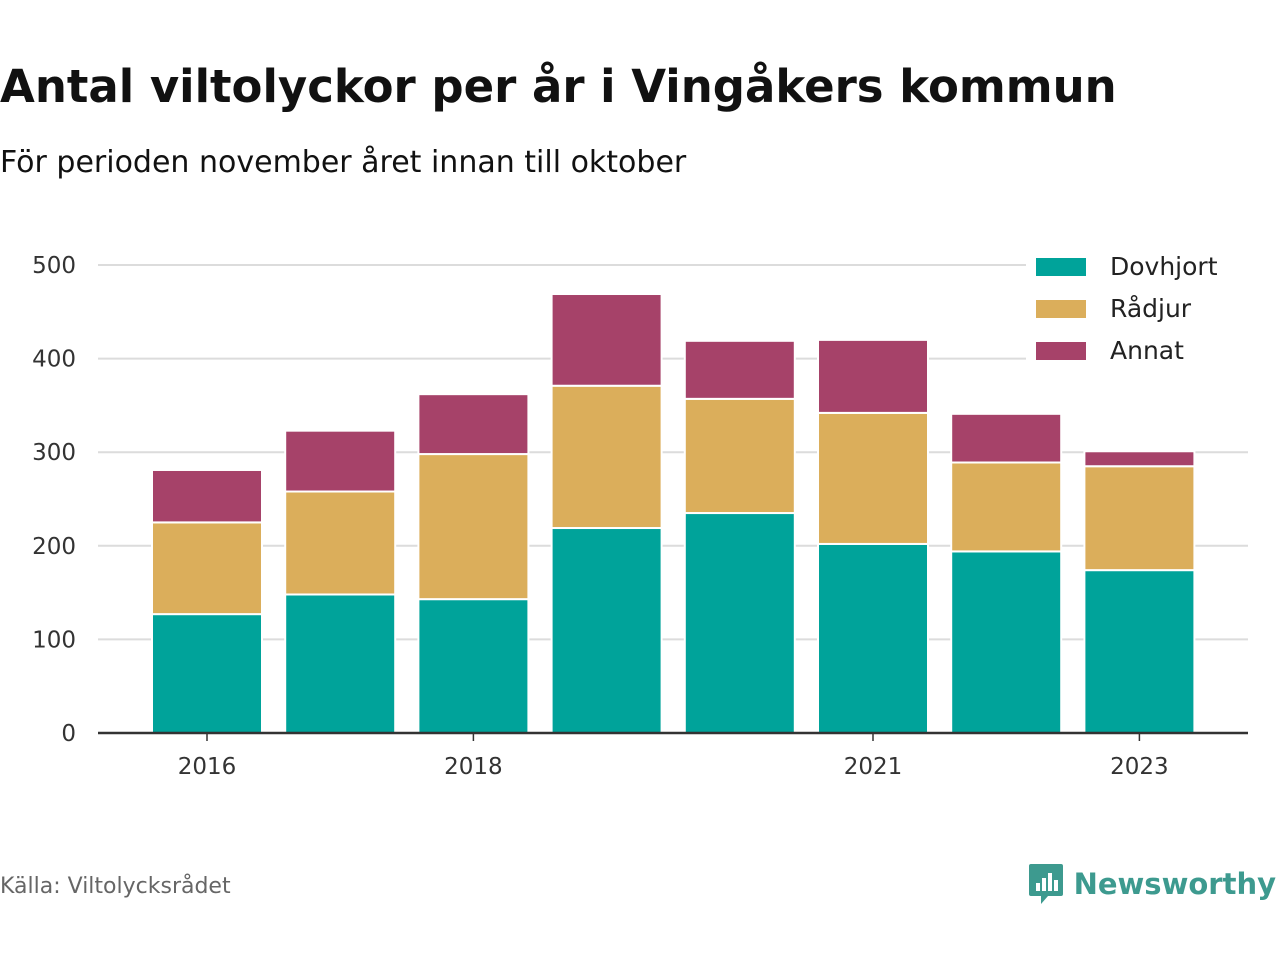 The image size is (1280, 960). What do you see at coordinates (1006, 642) in the screenshot?
I see `bar-2022-dovhjort` at bounding box center [1006, 642].